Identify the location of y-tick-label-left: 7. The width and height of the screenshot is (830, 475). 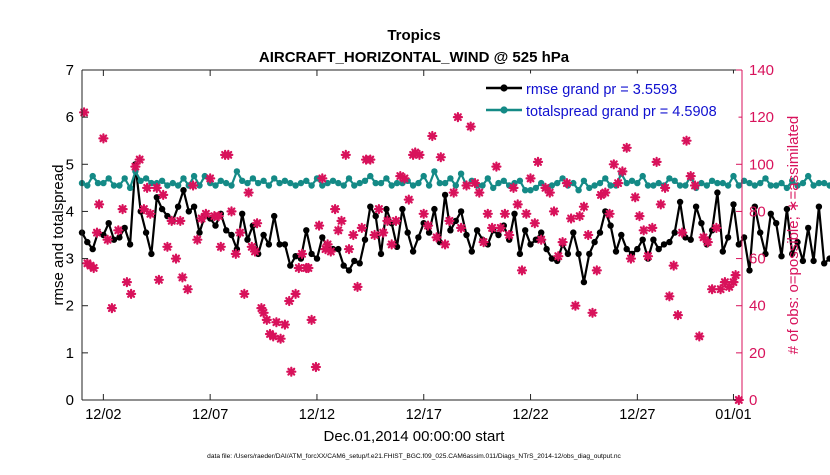
(70, 70).